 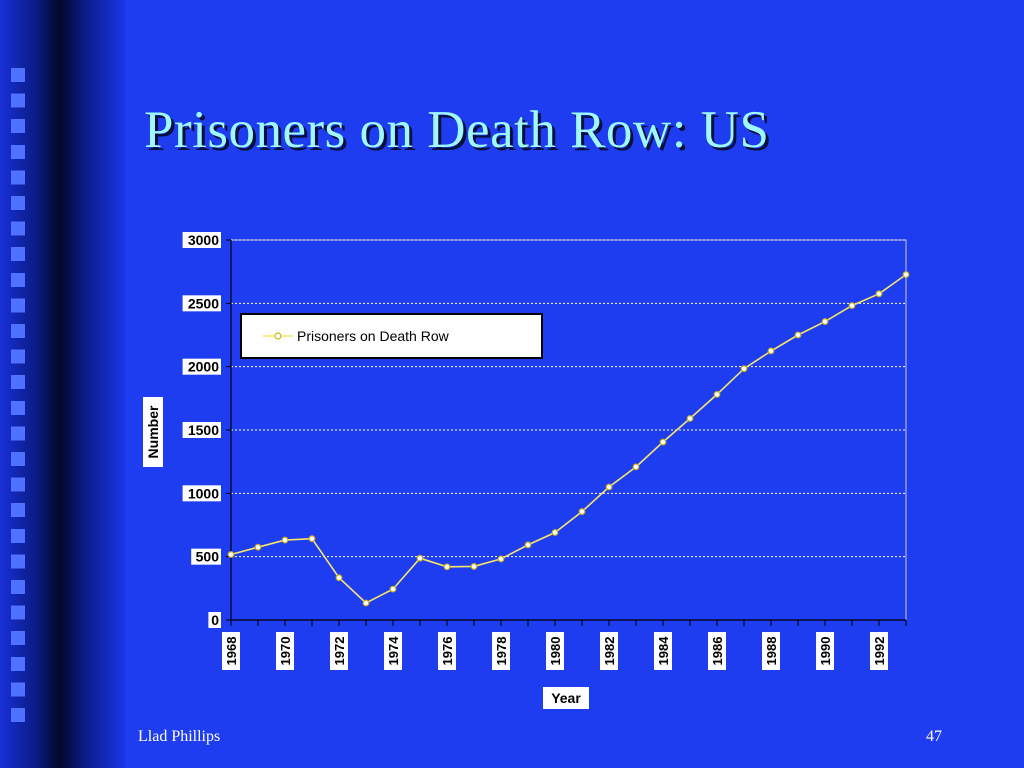 I want to click on x-tick-label: 1982, so click(x=609, y=651).